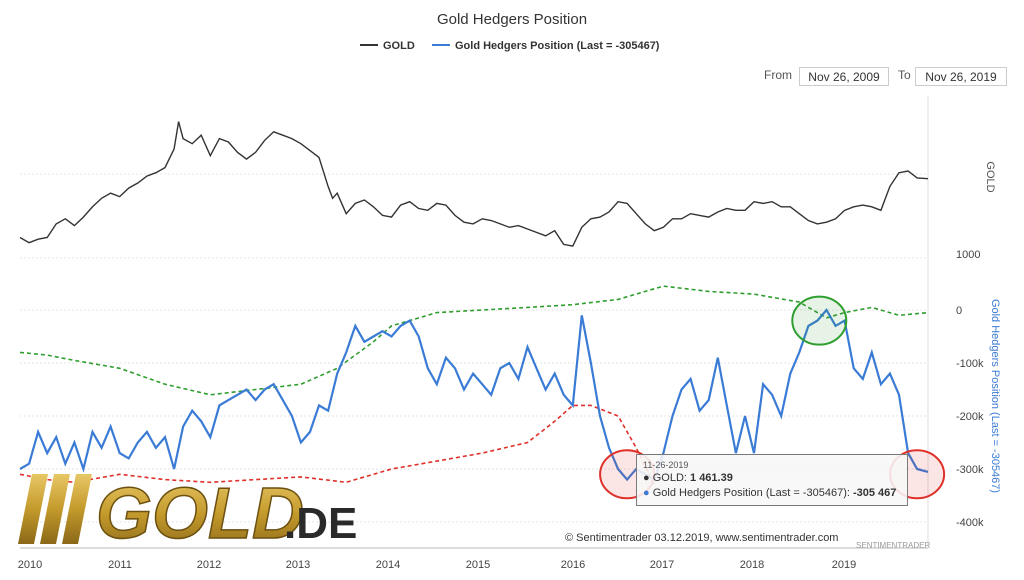  I want to click on x-axis-tick: 2010, so click(30, 565).